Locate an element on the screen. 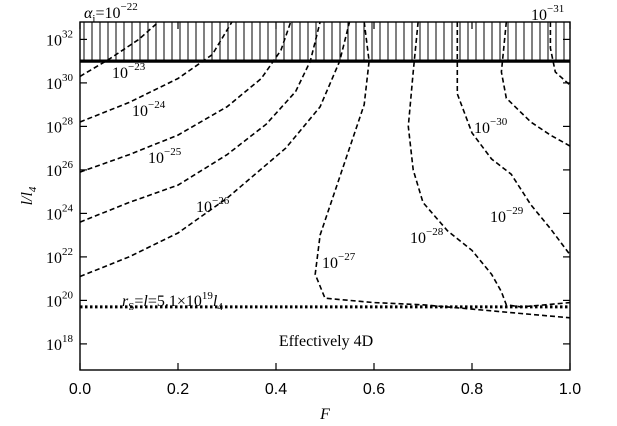  contour-label-1: 10−23 is located at coordinates (129, 71).